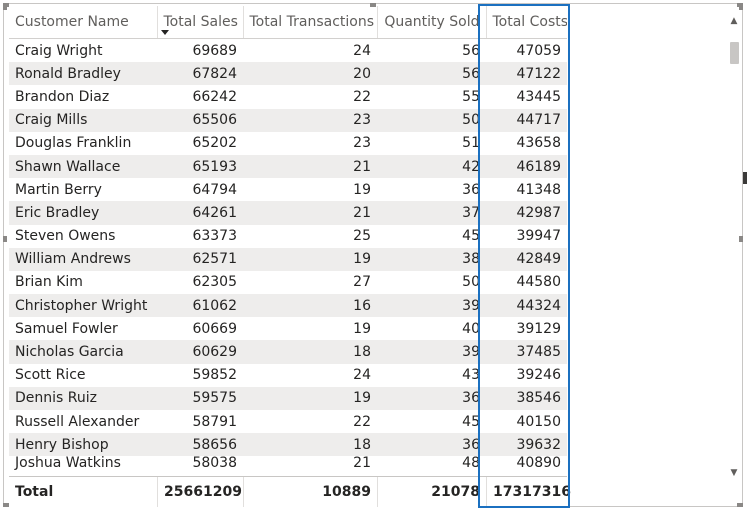 Image resolution: width=748 pixels, height=514 pixels. Describe the element at coordinates (288, 328) in the screenshot. I see `table-row: Samuel Fowler 60669 19 40 39129` at that location.